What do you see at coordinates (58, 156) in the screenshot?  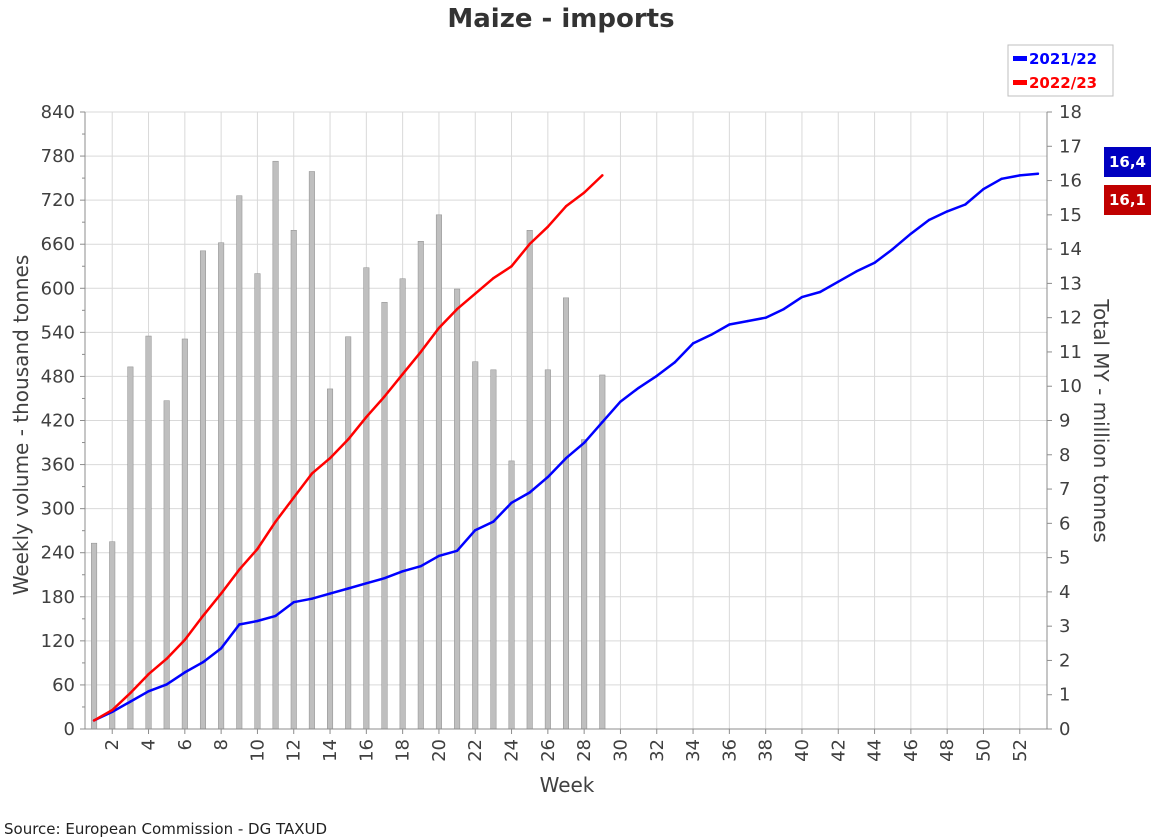 I see `y-left-tick-label: 780` at bounding box center [58, 156].